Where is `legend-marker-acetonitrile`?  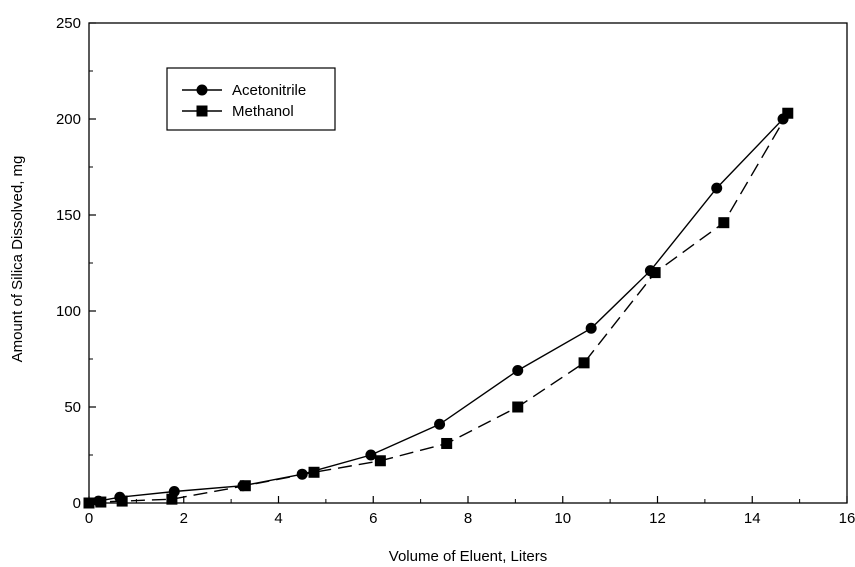 legend-marker-acetonitrile is located at coordinates (202, 90).